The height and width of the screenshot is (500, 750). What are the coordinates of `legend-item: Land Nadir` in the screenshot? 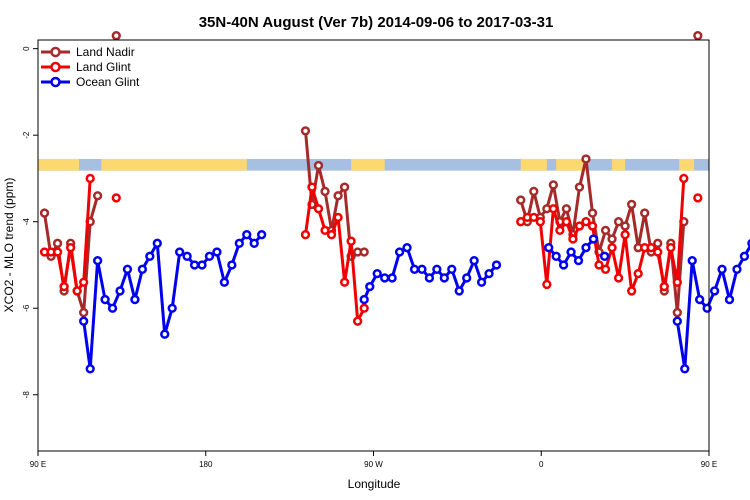 It's located at (88, 52).